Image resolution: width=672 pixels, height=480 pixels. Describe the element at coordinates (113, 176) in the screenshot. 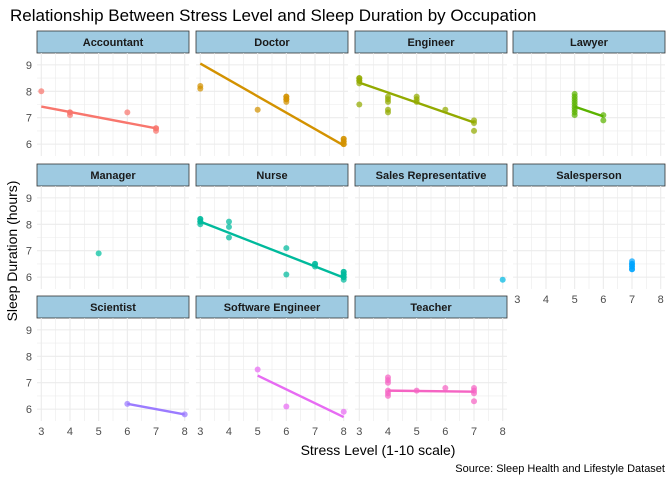

I see `facet-strip-label: Manager` at that location.